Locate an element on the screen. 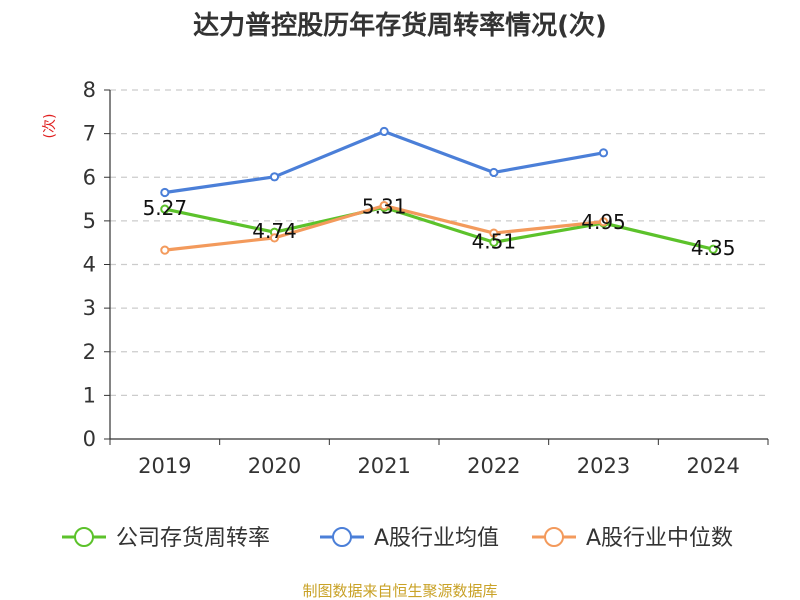  data-label: 5.27 is located at coordinates (165, 208).